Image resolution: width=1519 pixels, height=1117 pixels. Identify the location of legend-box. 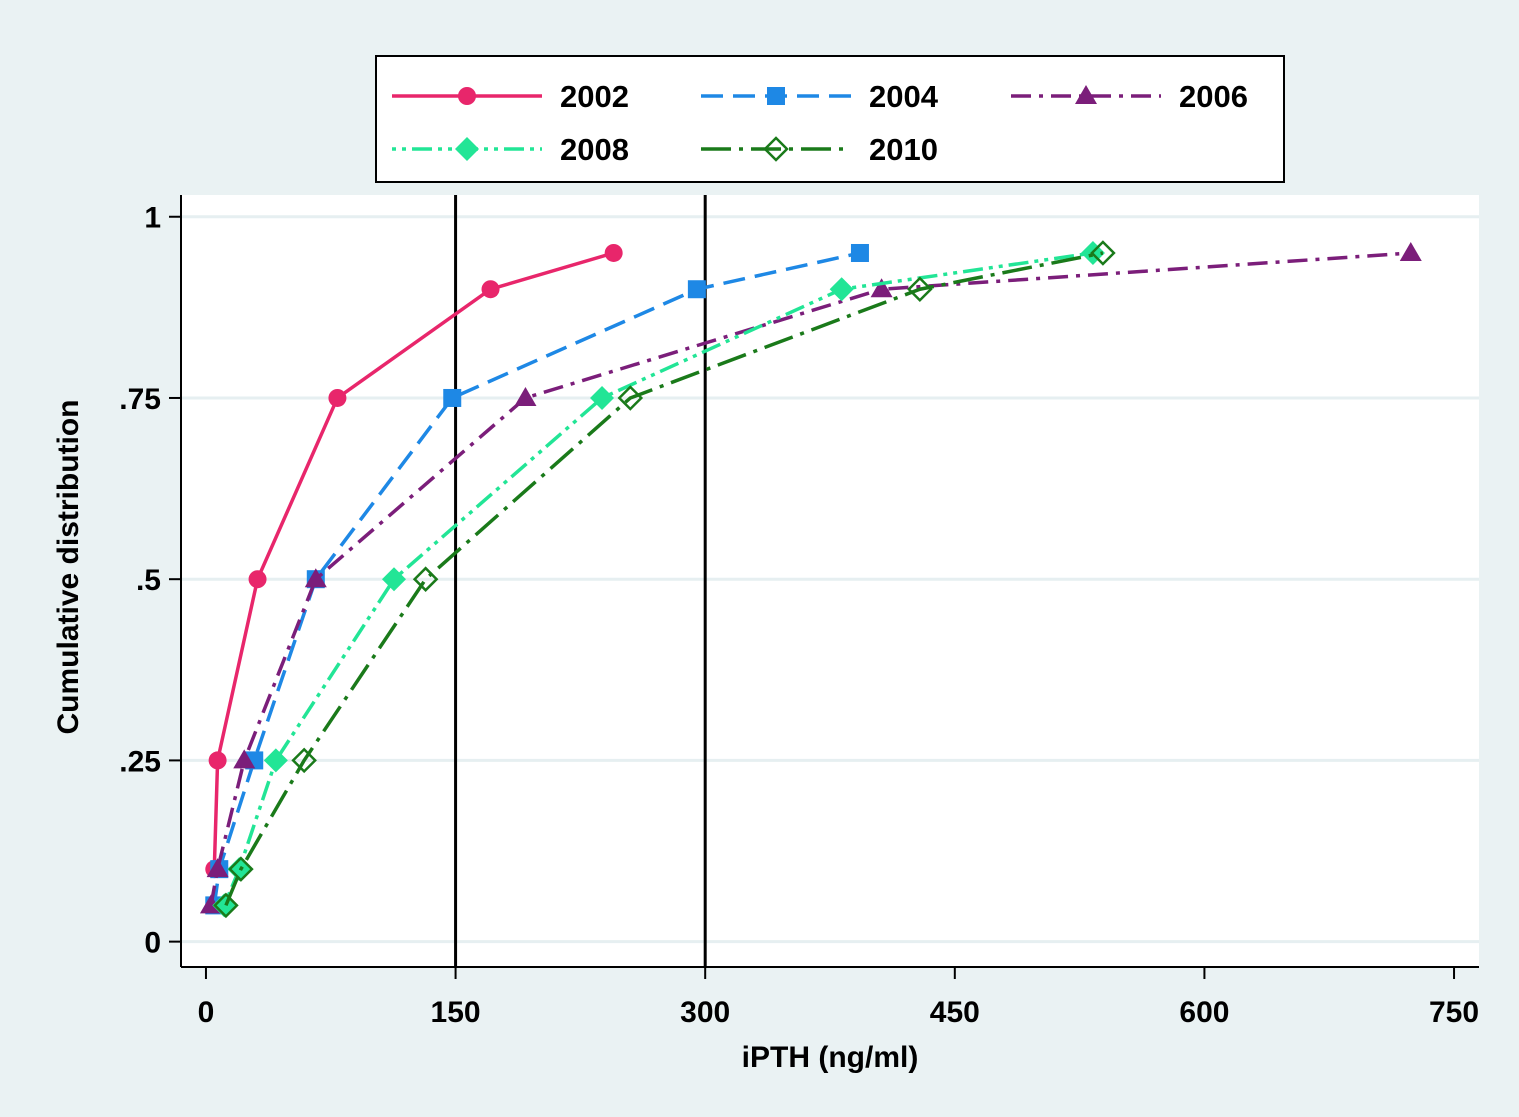
(830, 119).